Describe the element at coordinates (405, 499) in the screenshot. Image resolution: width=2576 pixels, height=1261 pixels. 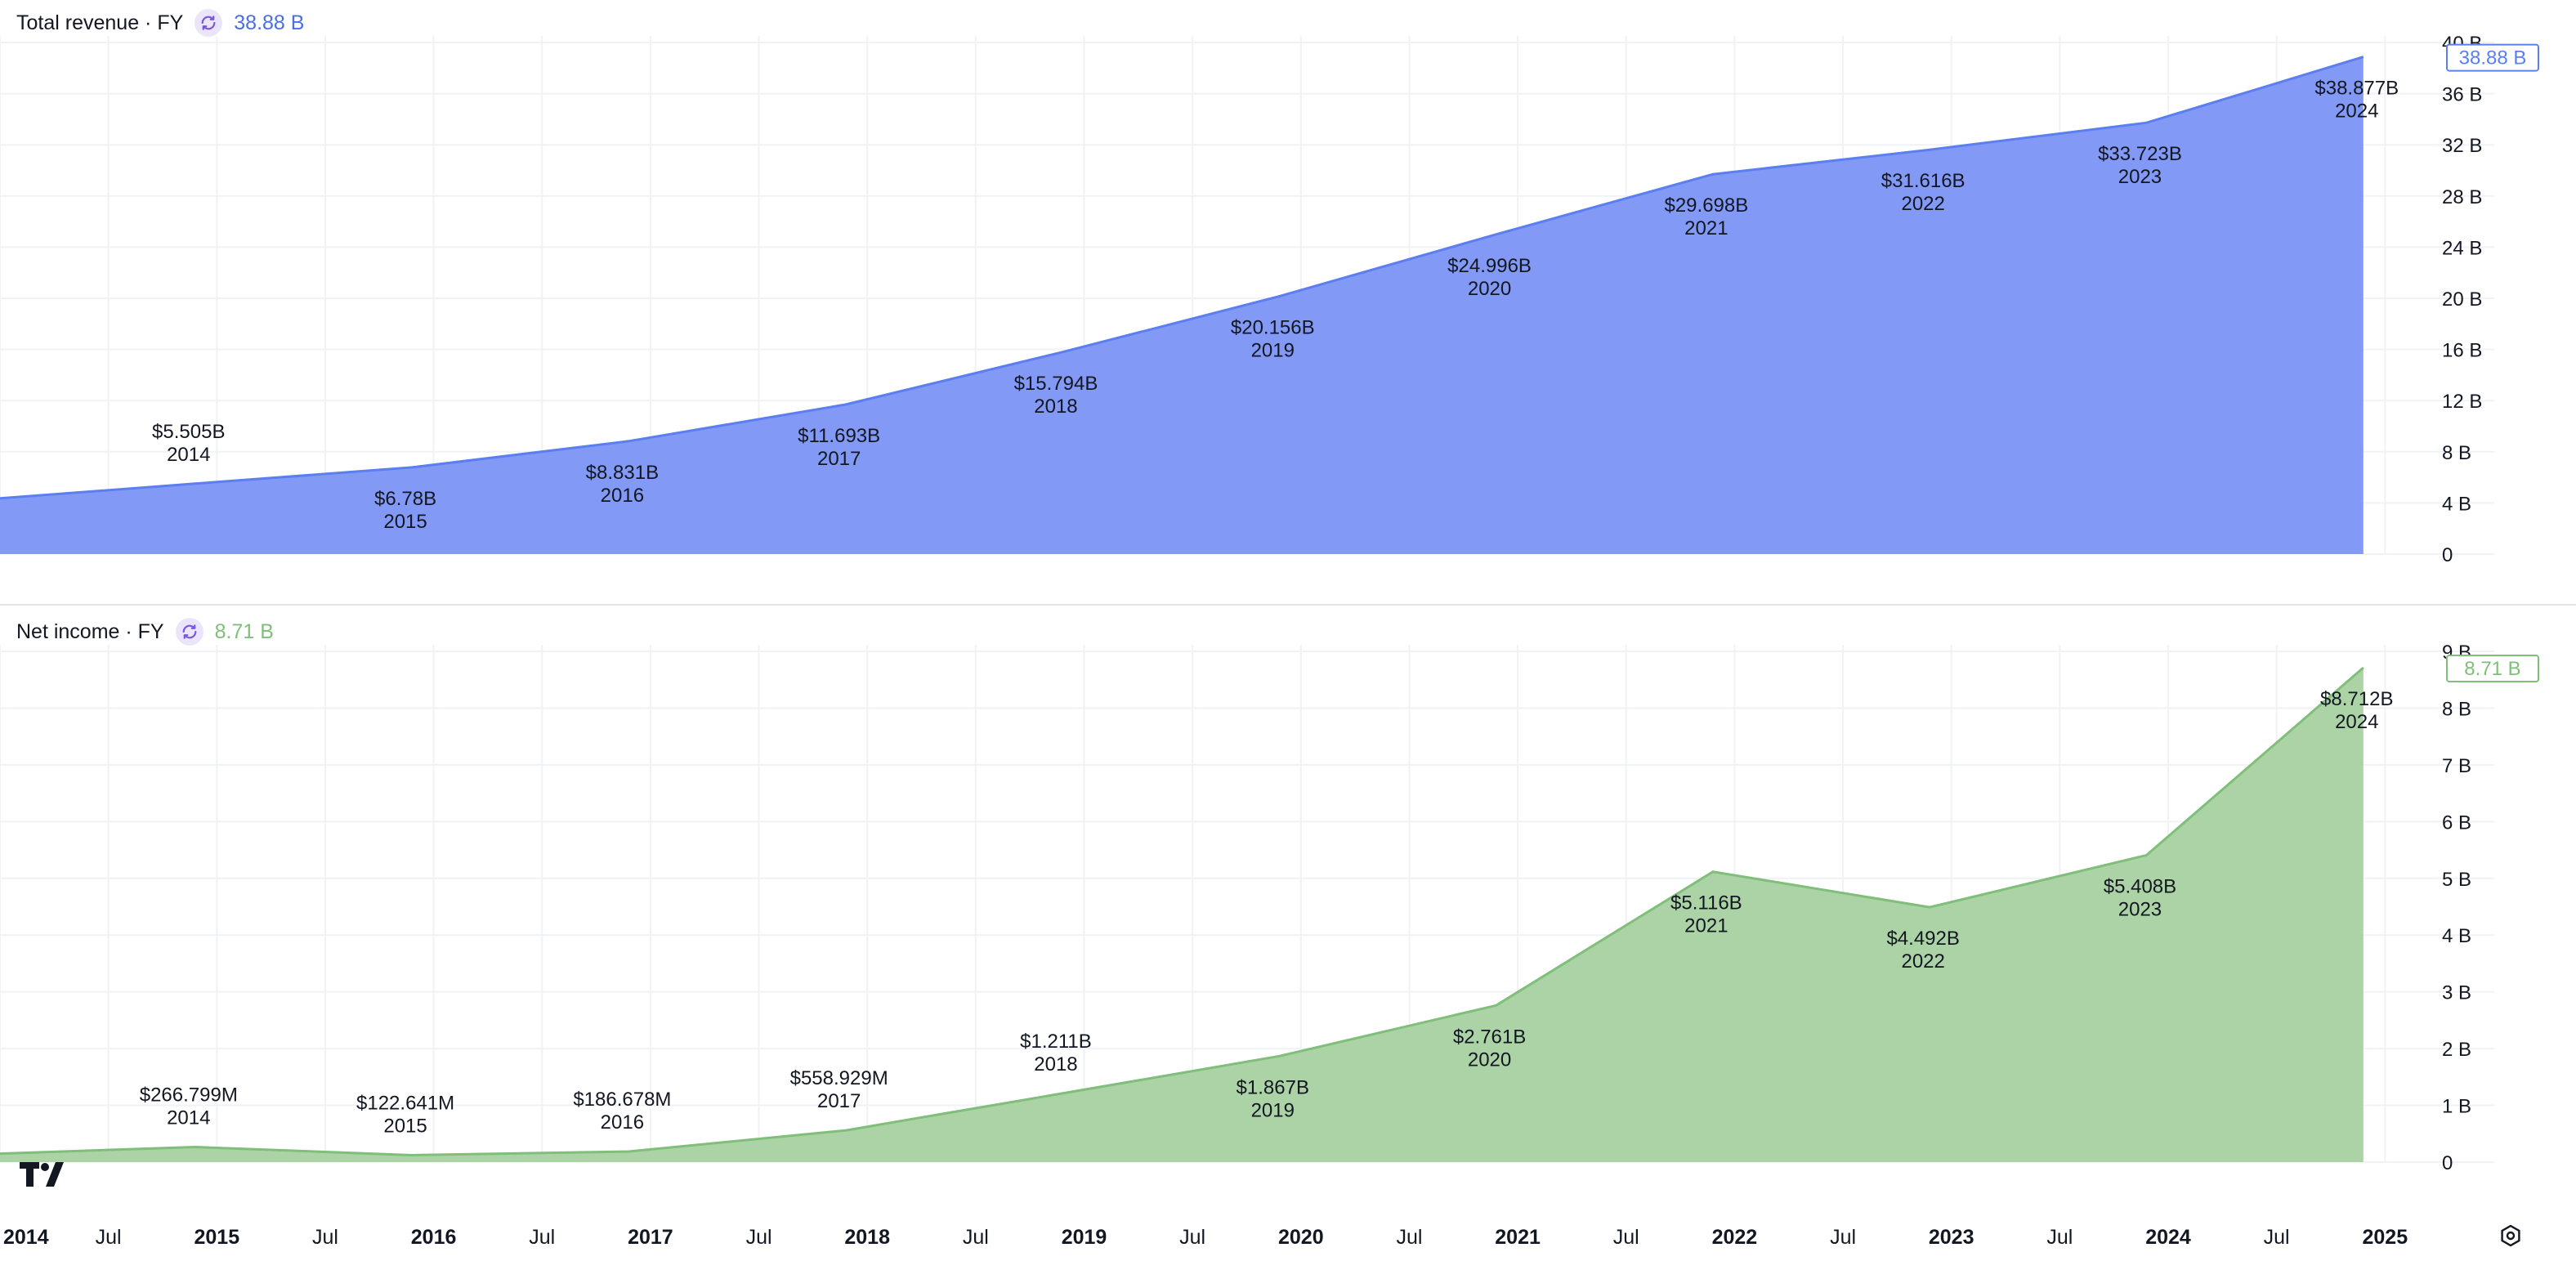
I see `data-label-value: $6.78B` at that location.